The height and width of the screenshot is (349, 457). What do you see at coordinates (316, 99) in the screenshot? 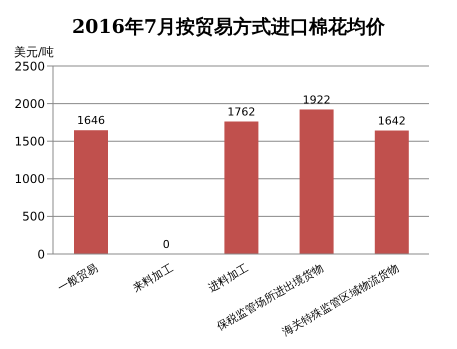
I see `data-label: 1922` at bounding box center [316, 99].